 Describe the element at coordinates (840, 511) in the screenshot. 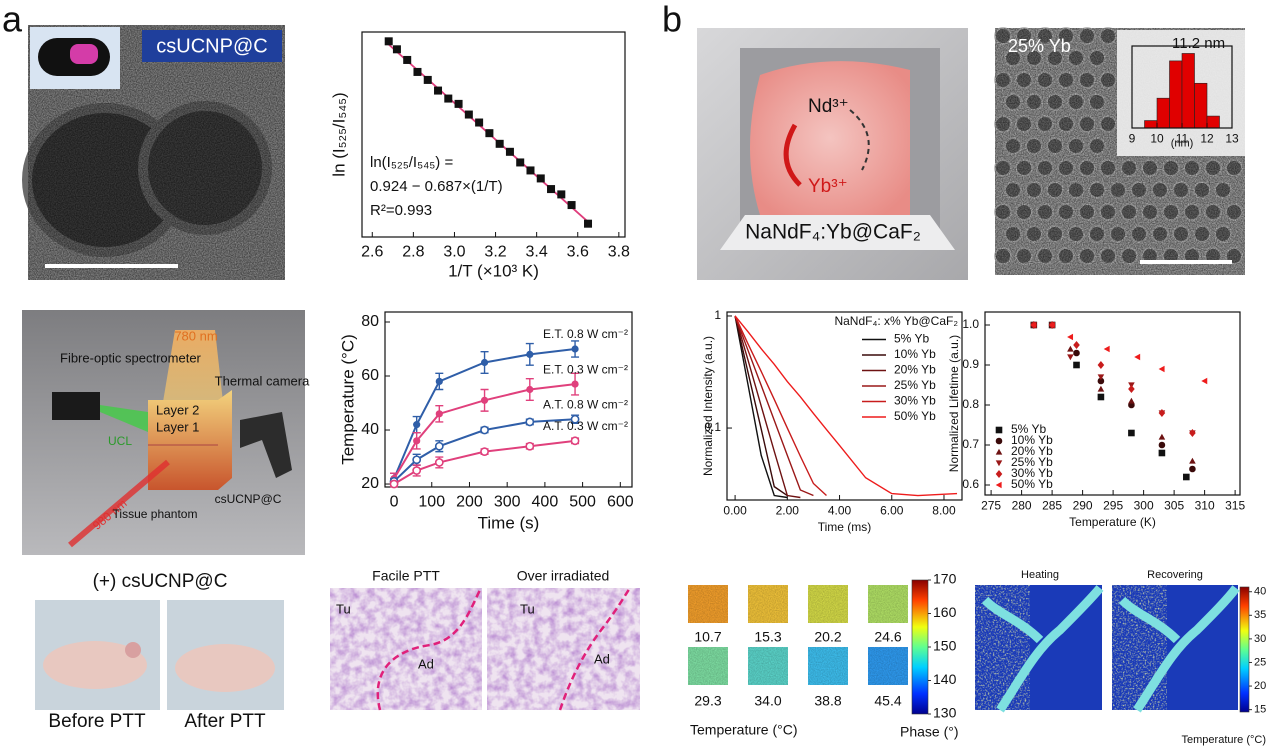

I see `x-tick-label: 4.00` at that location.